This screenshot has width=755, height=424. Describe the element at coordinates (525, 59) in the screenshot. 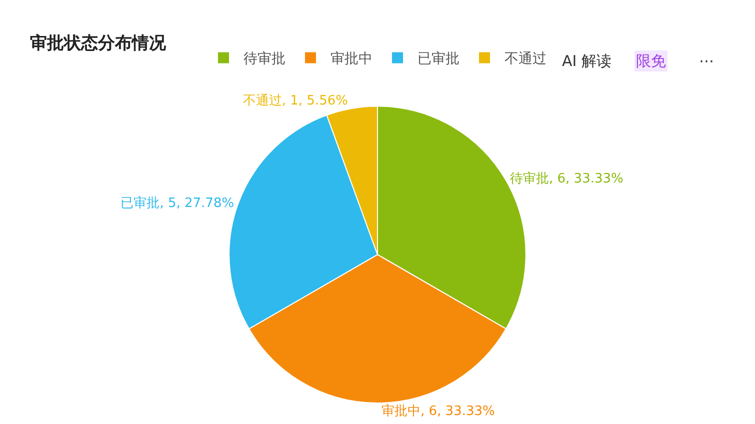

I see `legend-label: 不通过` at that location.